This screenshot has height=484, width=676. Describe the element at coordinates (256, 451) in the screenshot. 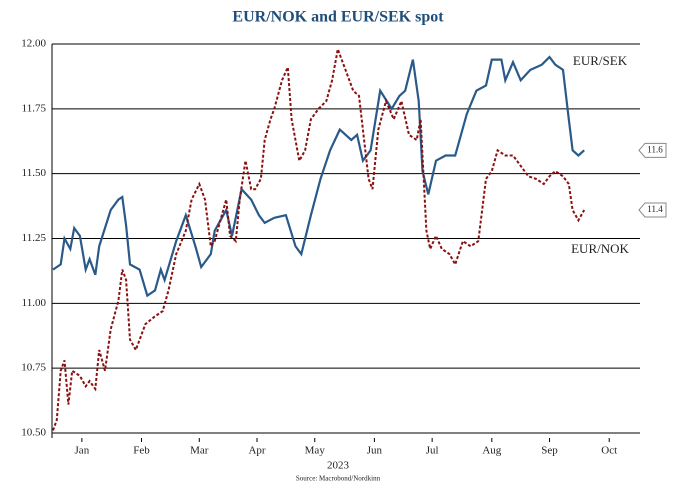

I see `x-tick-label: Apr` at that location.